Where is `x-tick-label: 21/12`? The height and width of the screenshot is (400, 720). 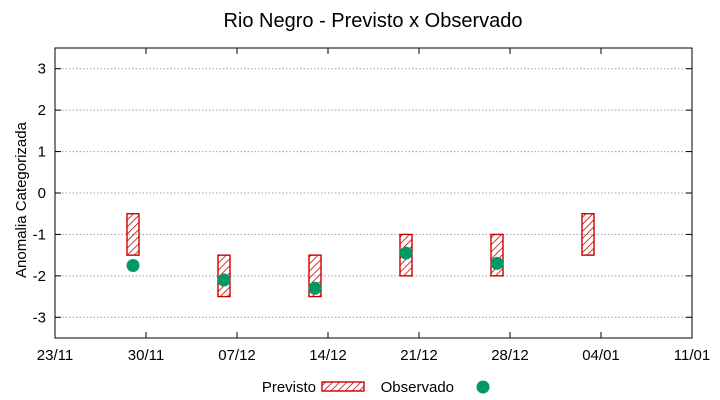 x-tick-label: 21/12 is located at coordinates (419, 355).